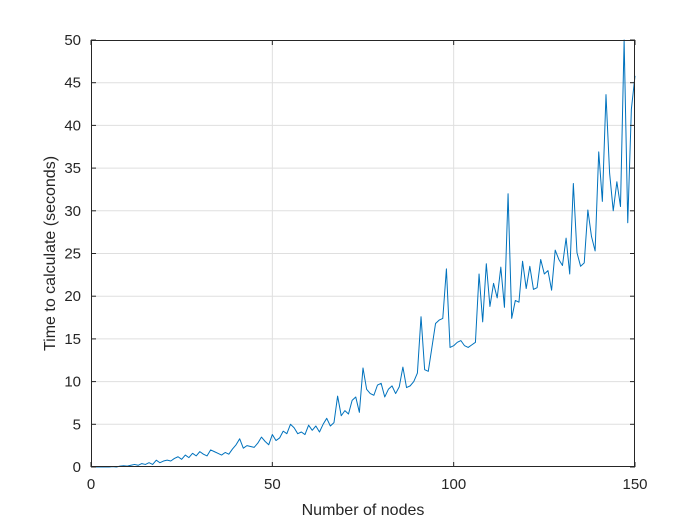 The width and height of the screenshot is (700, 530). Describe the element at coordinates (272, 484) in the screenshot. I see `x-tick-label: 50` at that location.